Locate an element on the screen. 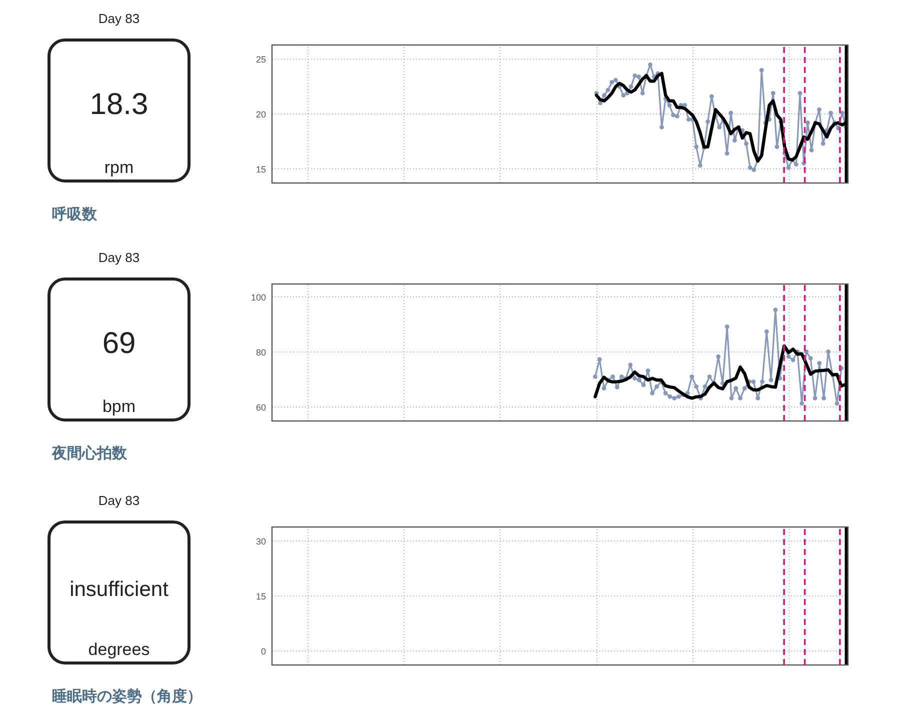  text: rpm is located at coordinates (119, 167).